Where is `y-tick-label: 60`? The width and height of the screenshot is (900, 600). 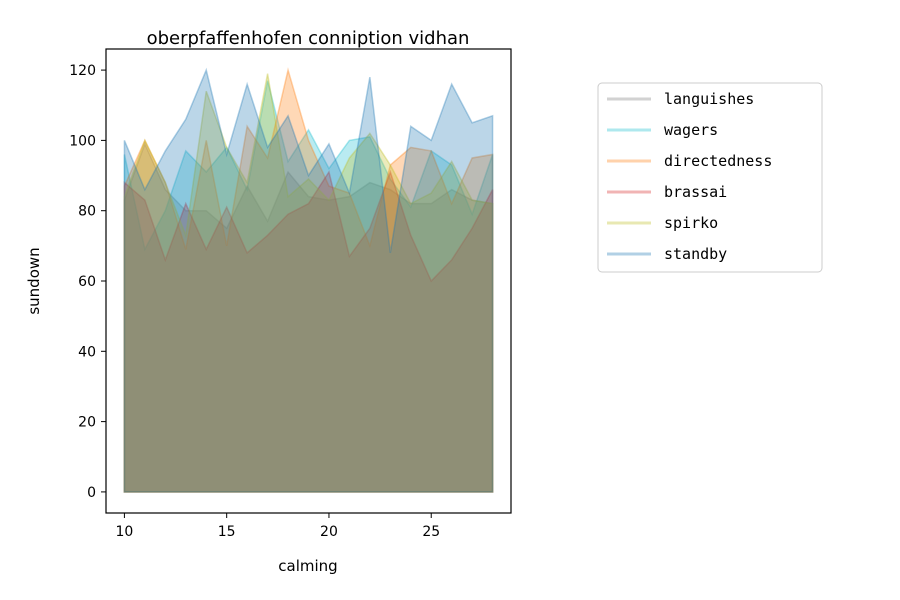 y-tick-label: 60 is located at coordinates (87, 282).